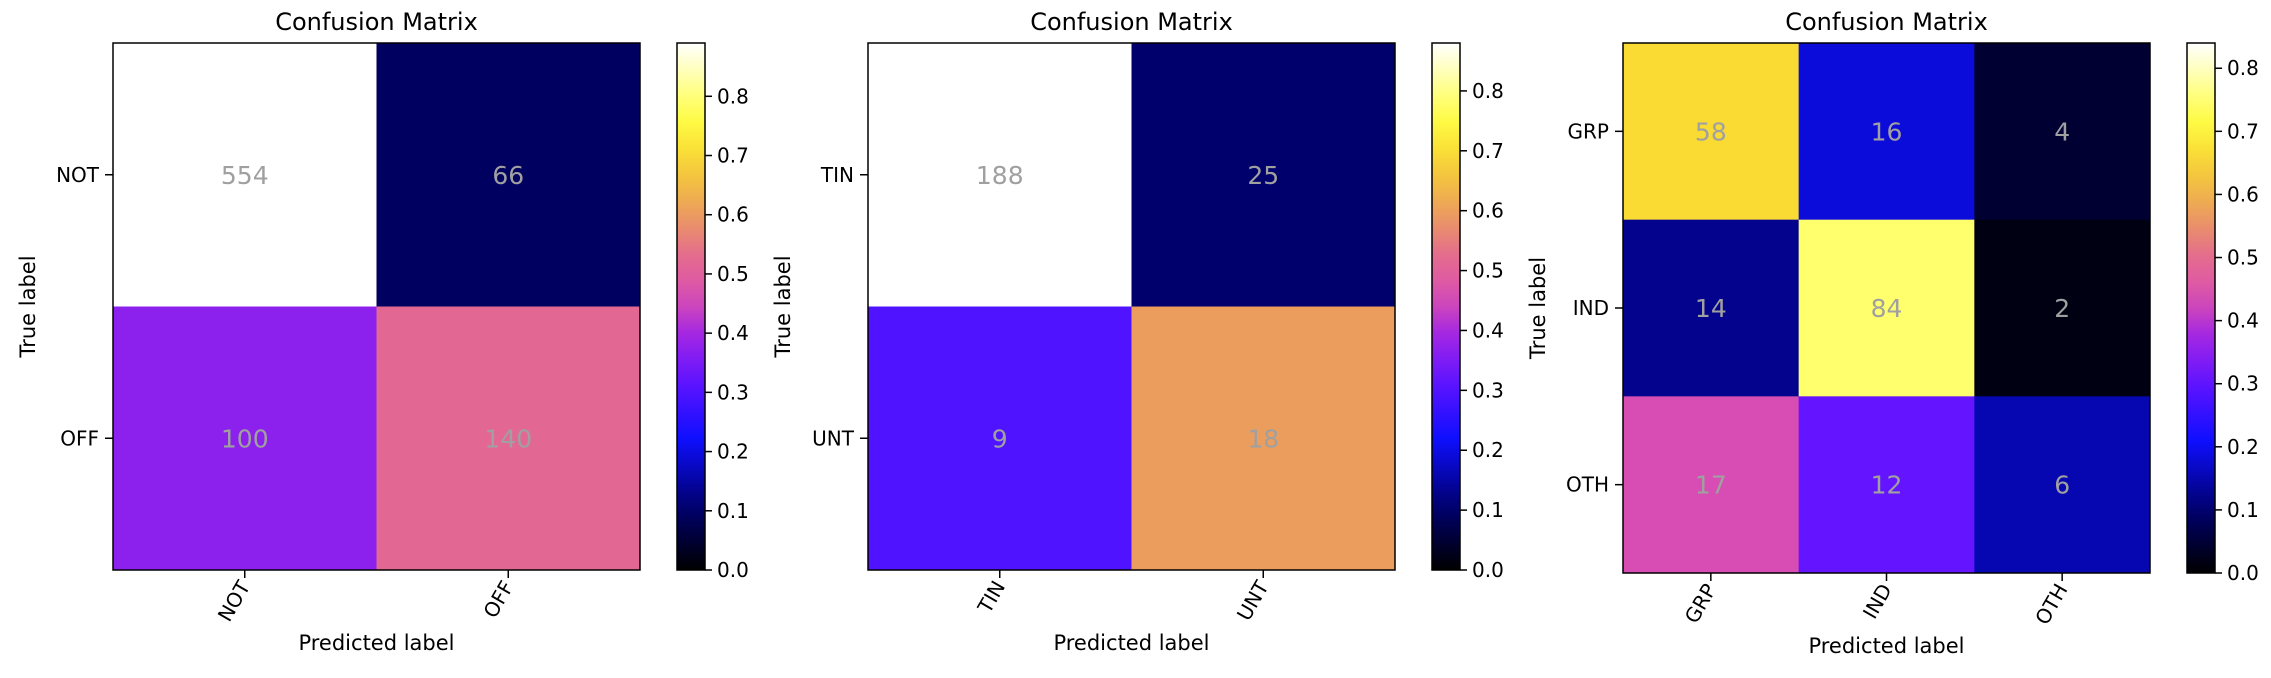  I want to click on x-tick-label: OTH, so click(2051, 604).